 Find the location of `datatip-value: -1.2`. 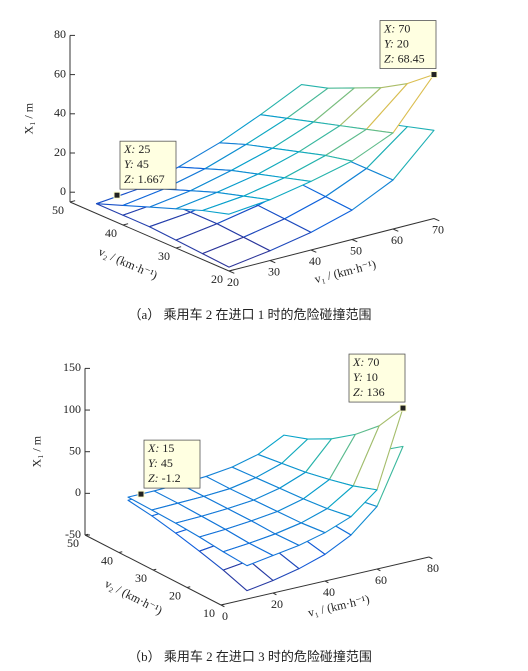

datatip-value: -1.2 is located at coordinates (171, 478).